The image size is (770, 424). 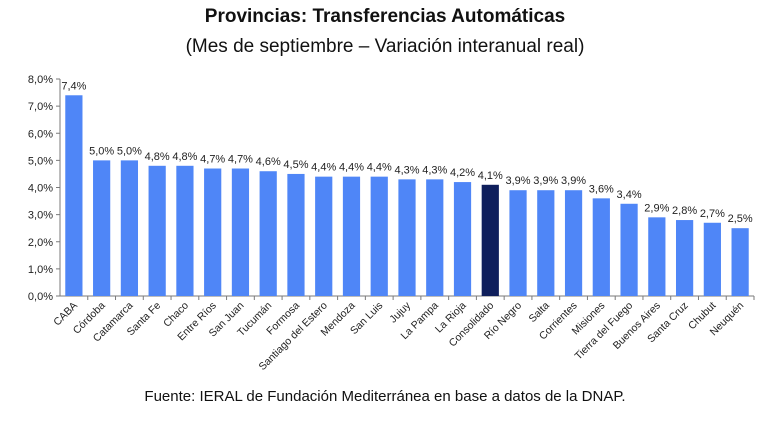 What do you see at coordinates (240, 232) in the screenshot?
I see `bar-san-juan` at bounding box center [240, 232].